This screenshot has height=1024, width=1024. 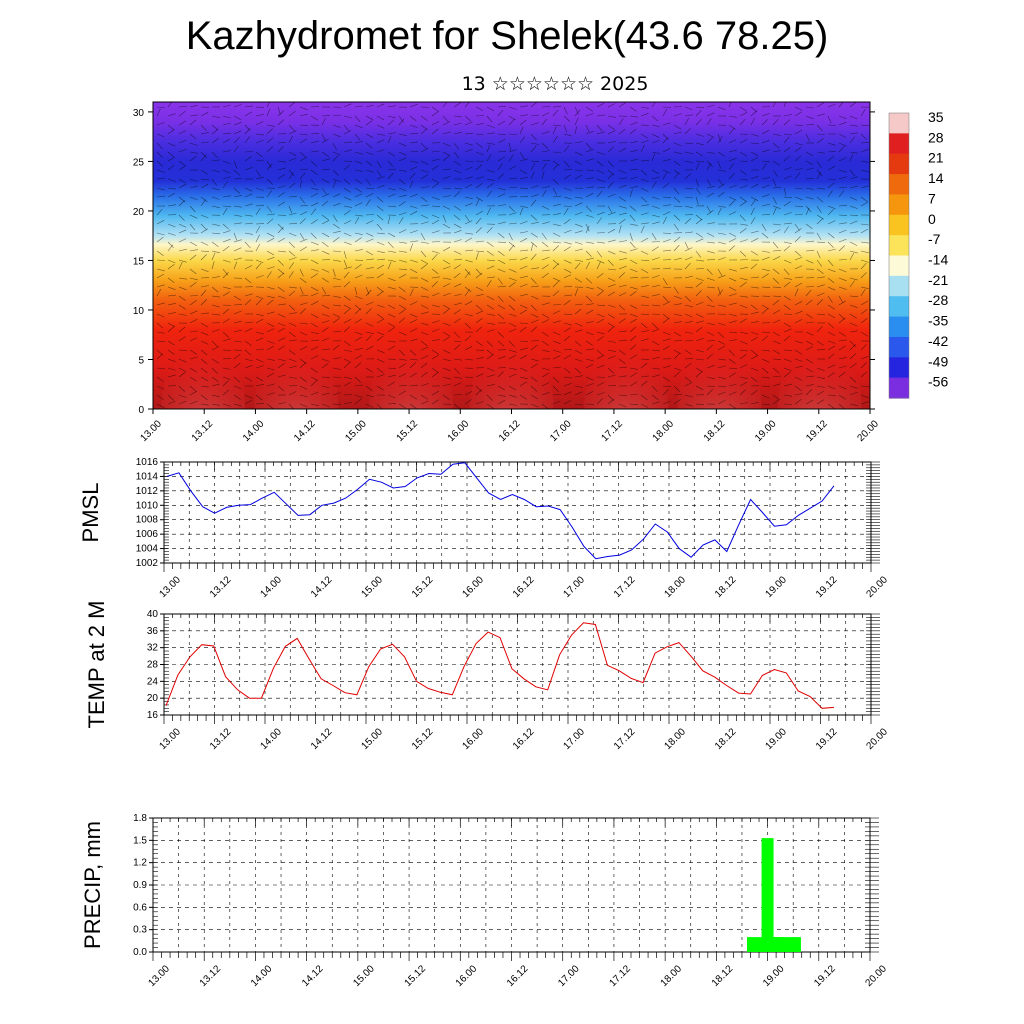 What do you see at coordinates (473, 739) in the screenshot?
I see `x-tick-label: 16.00` at bounding box center [473, 739].